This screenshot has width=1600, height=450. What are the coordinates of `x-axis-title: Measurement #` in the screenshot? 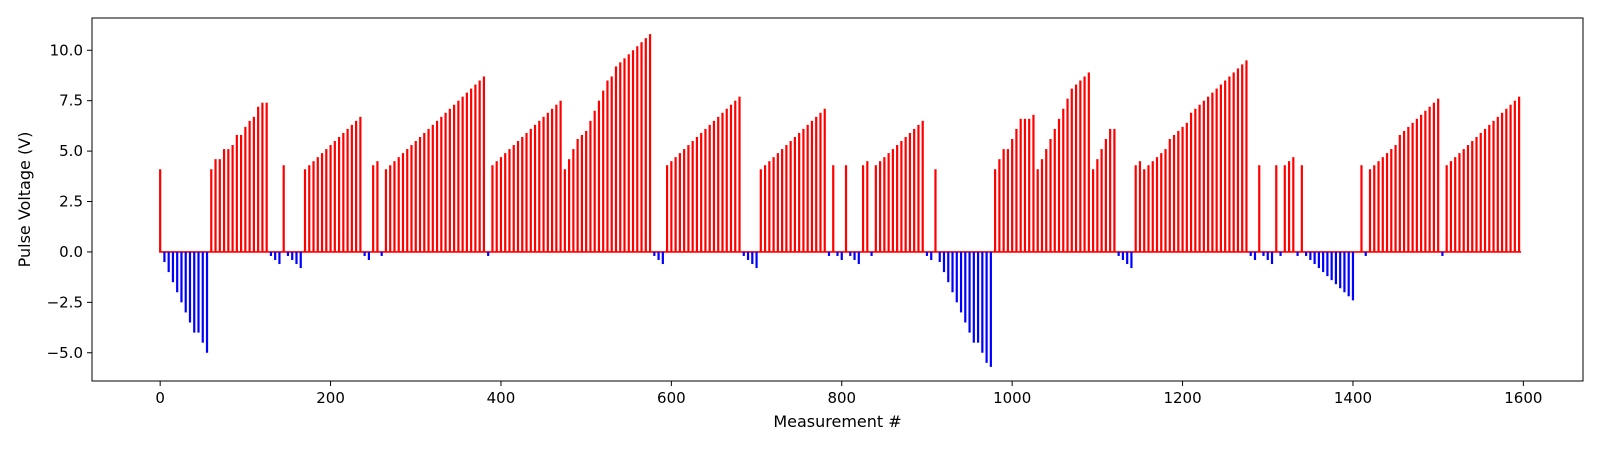 It's located at (837, 421).